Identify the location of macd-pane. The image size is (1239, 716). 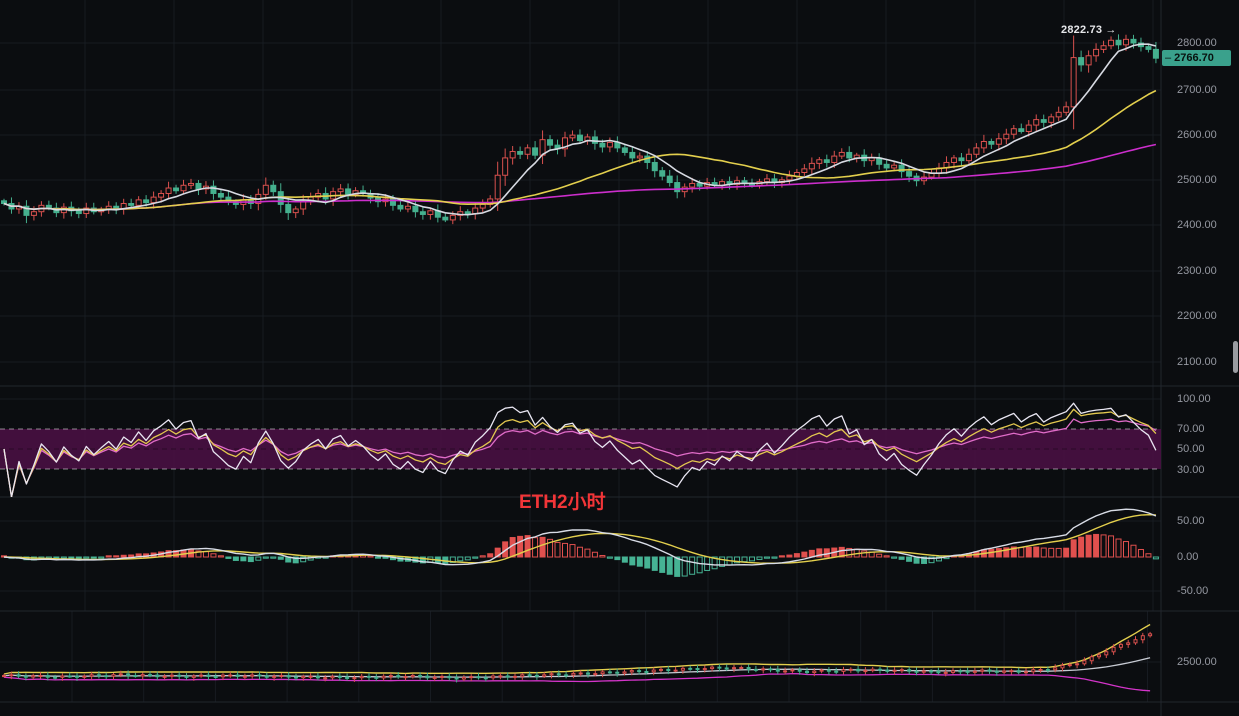
(580, 542).